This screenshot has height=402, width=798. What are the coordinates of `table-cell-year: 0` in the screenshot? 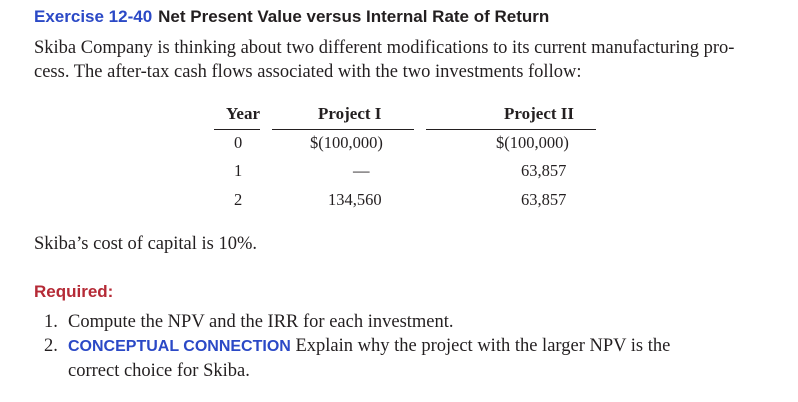 It's located at (238, 142).